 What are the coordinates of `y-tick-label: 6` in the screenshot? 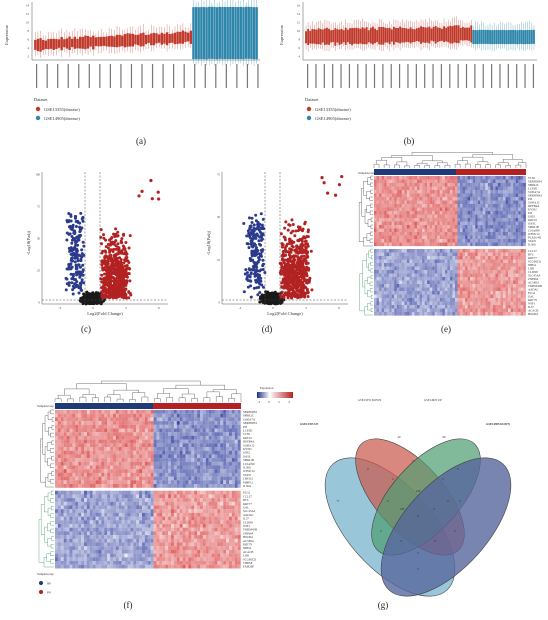 It's located at (29, 40).